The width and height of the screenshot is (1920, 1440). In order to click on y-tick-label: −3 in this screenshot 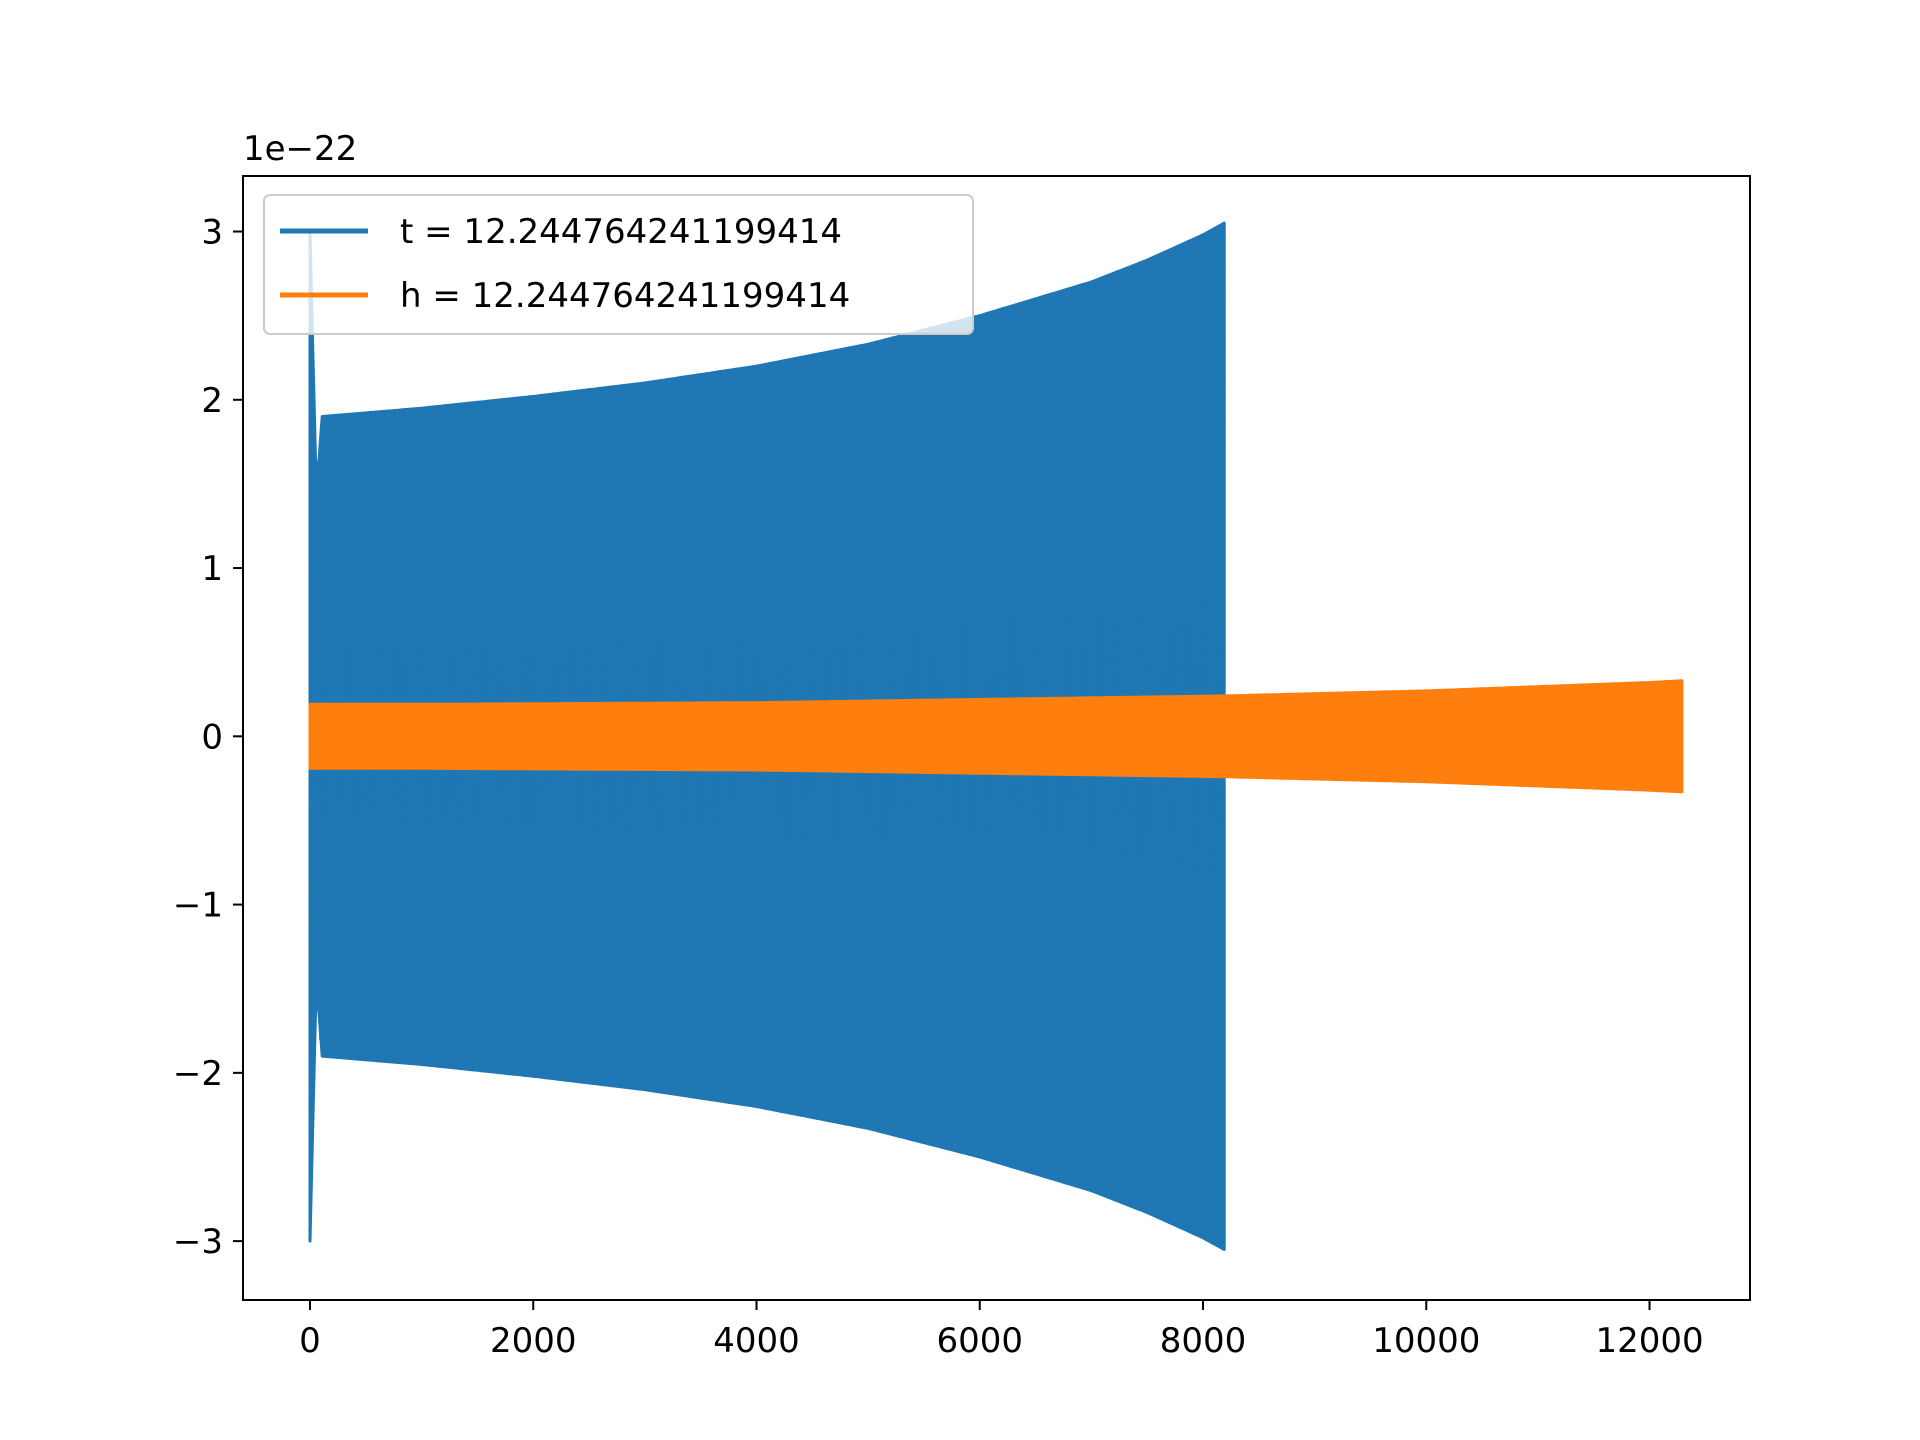, I will do `click(198, 1242)`.